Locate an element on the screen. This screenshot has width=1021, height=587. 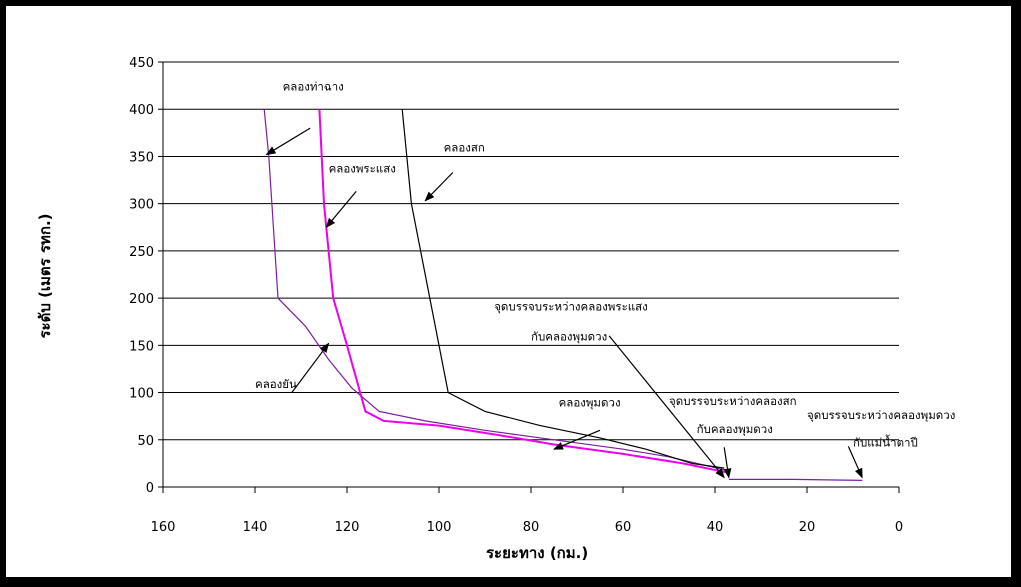
annot-junction2: จุดบรรจบระหว่างคลองสก is located at coordinates (733, 401).